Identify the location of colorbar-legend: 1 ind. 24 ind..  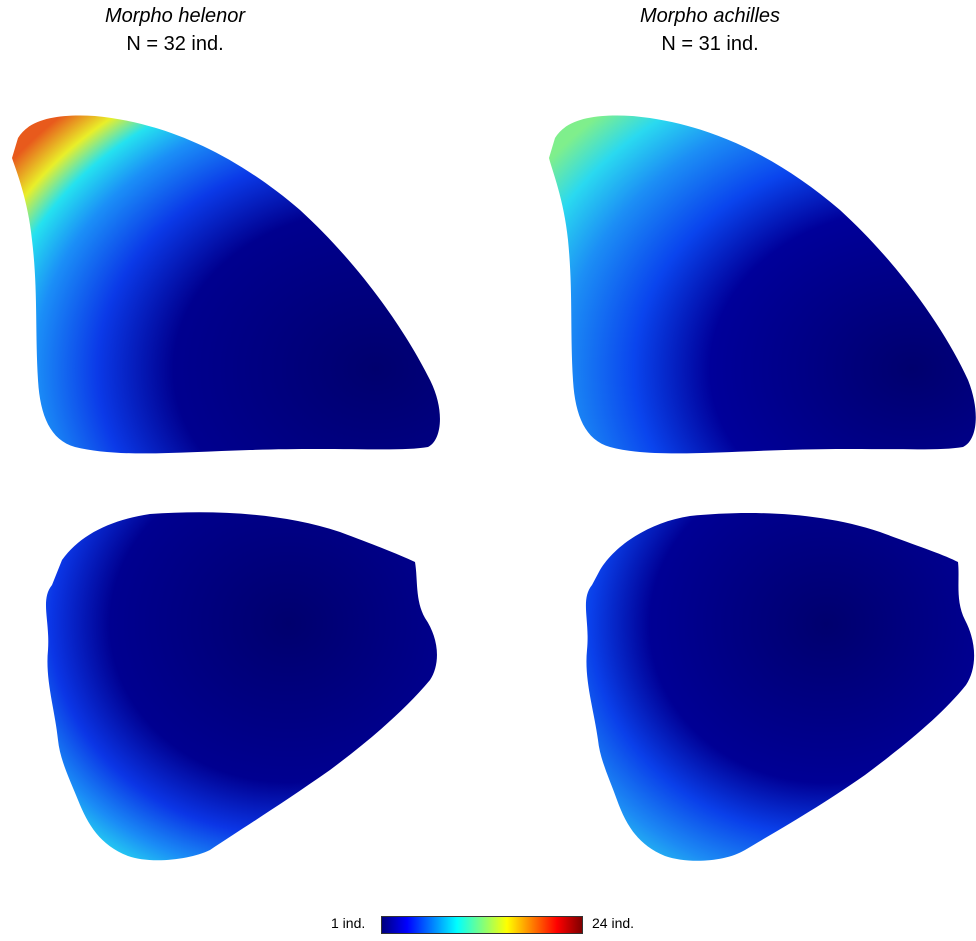
(488, 924).